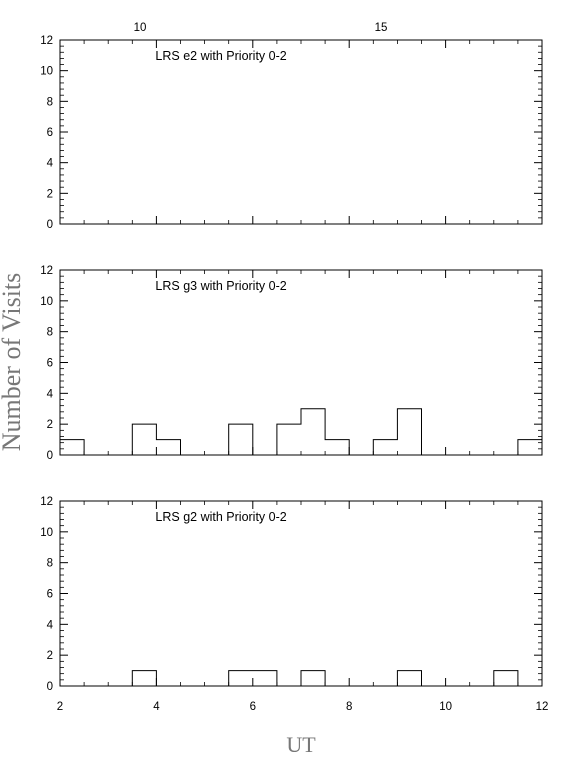 Image resolution: width=572 pixels, height=762 pixels. I want to click on x-tick-label: 6, so click(253, 707).